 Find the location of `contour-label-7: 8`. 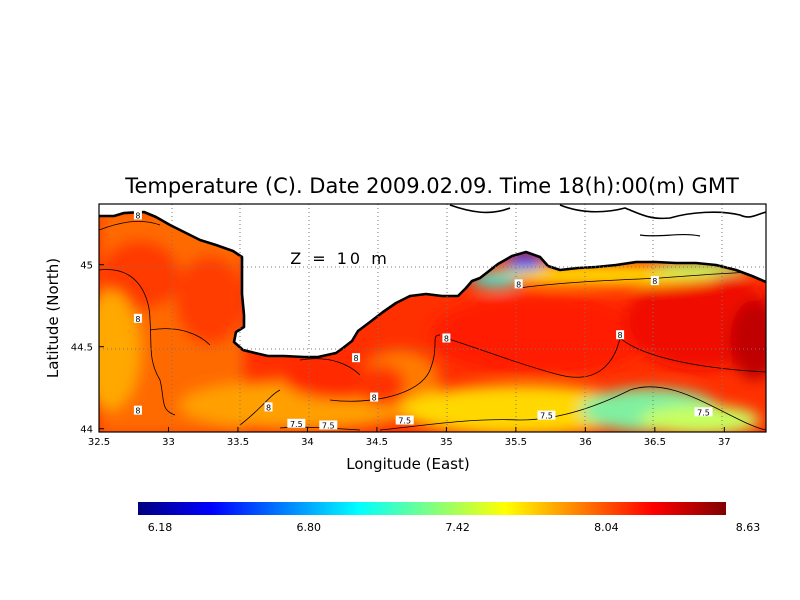

contour-label-7: 8 is located at coordinates (620, 335).